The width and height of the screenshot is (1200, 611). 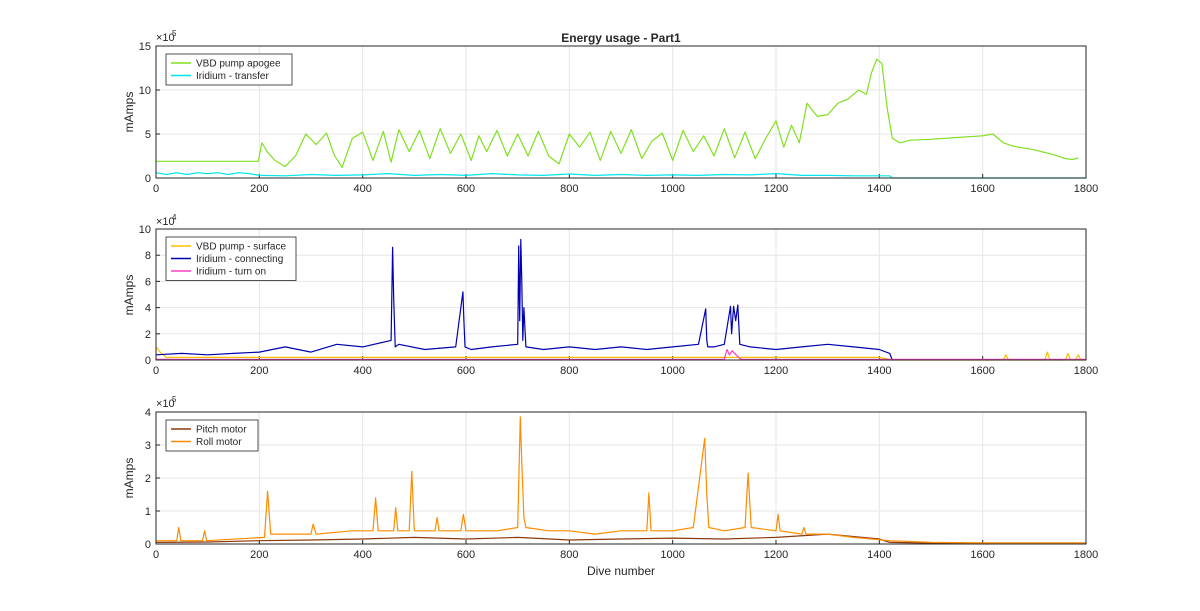 I want to click on series-line-iridium-connecting, so click(x=524, y=299).